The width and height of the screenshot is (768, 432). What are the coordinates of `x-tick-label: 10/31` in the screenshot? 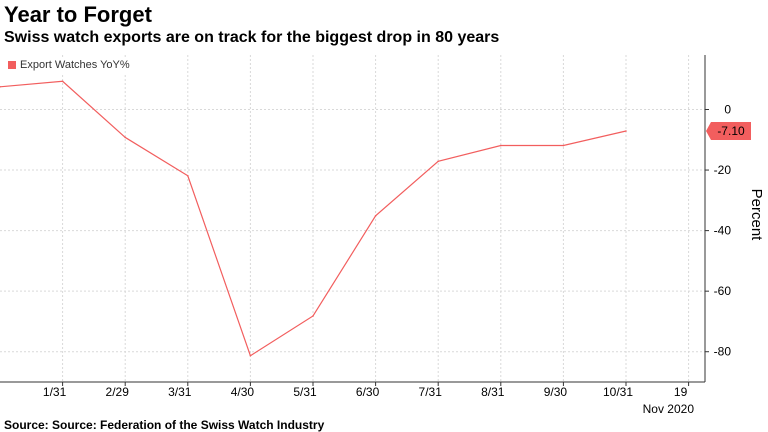 It's located at (618, 392).